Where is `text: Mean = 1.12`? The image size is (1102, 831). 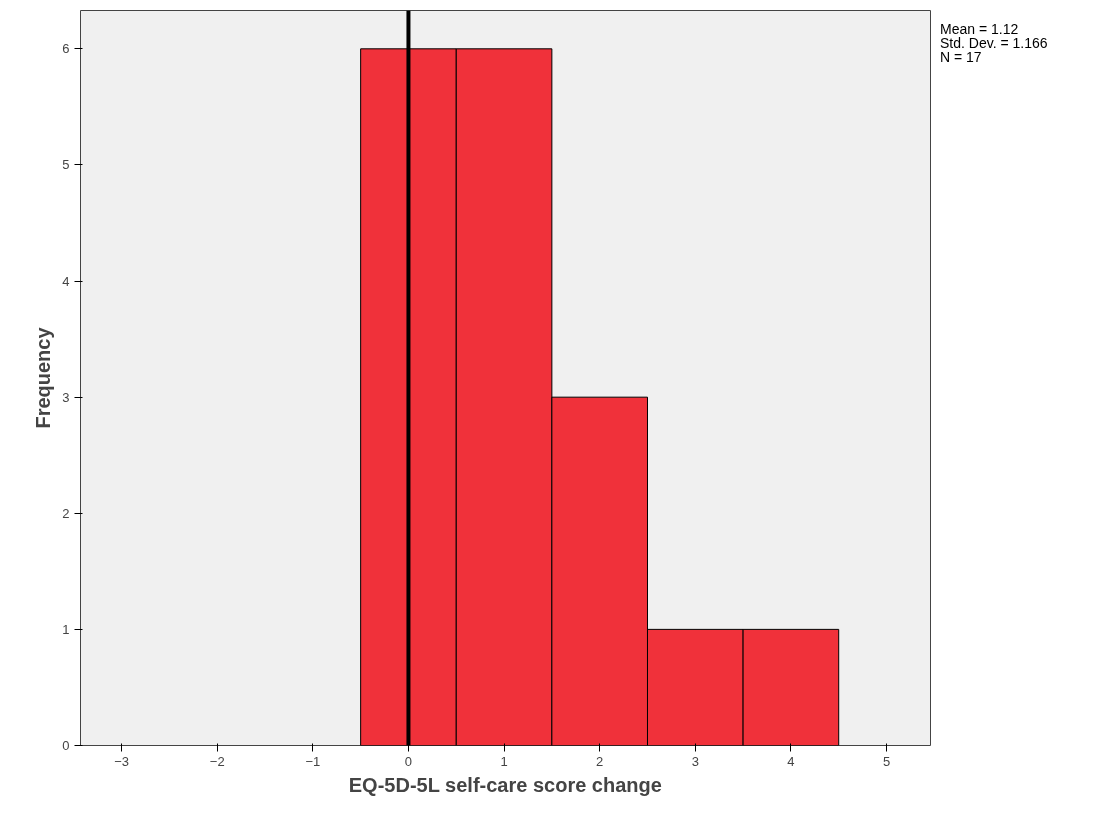
text: Mean = 1.12 is located at coordinates (979, 29).